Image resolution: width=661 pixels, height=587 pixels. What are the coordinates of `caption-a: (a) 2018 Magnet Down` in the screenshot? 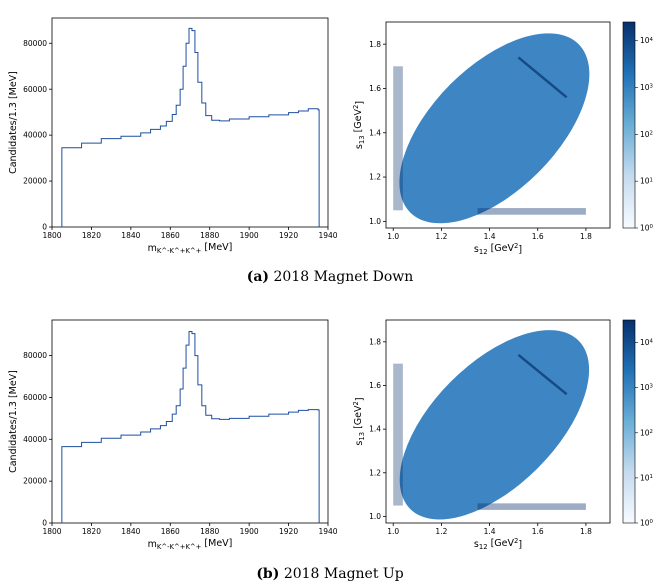 It's located at (330, 277).